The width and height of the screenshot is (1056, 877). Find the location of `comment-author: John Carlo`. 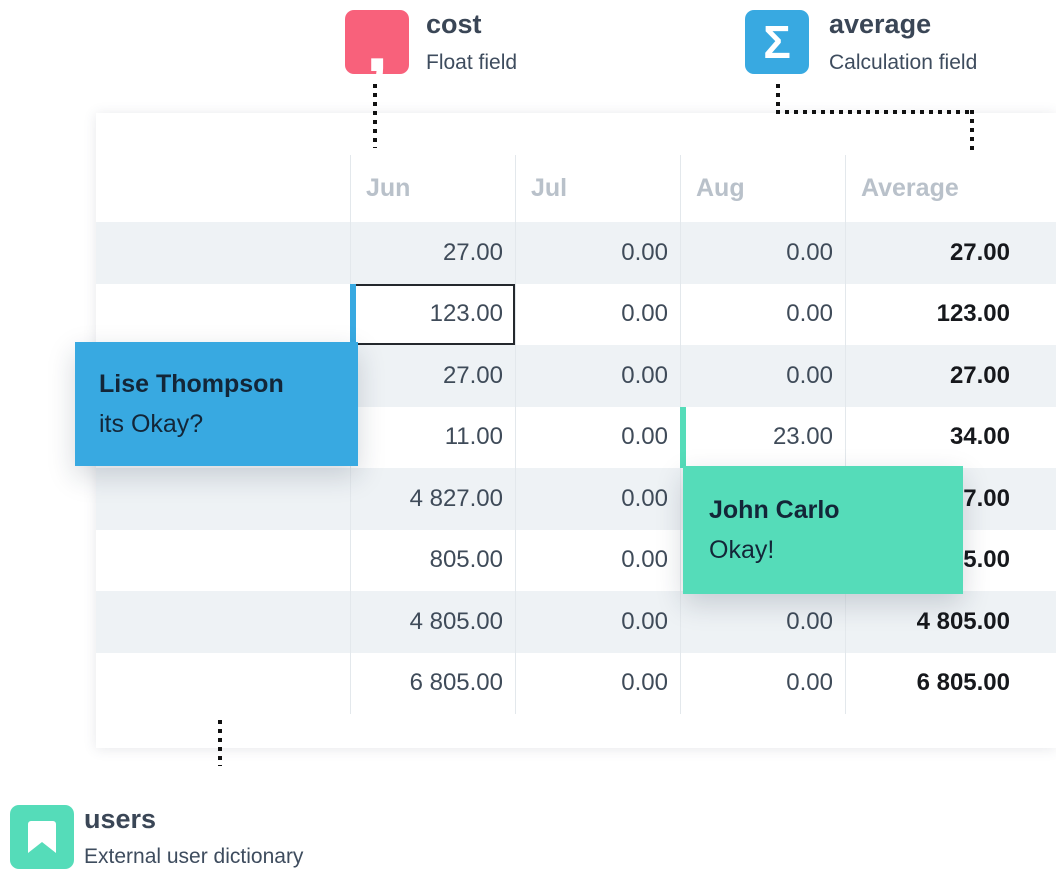

comment-author: John Carlo is located at coordinates (774, 510).